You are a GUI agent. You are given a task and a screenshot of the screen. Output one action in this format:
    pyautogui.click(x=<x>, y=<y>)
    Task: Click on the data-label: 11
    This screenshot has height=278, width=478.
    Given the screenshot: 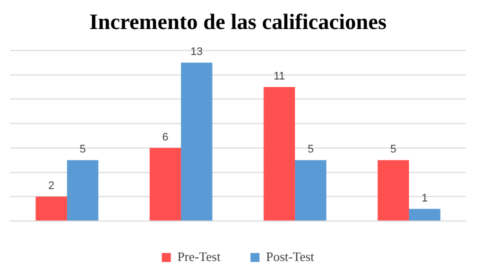 What is the action you would take?
    pyautogui.click(x=280, y=76)
    